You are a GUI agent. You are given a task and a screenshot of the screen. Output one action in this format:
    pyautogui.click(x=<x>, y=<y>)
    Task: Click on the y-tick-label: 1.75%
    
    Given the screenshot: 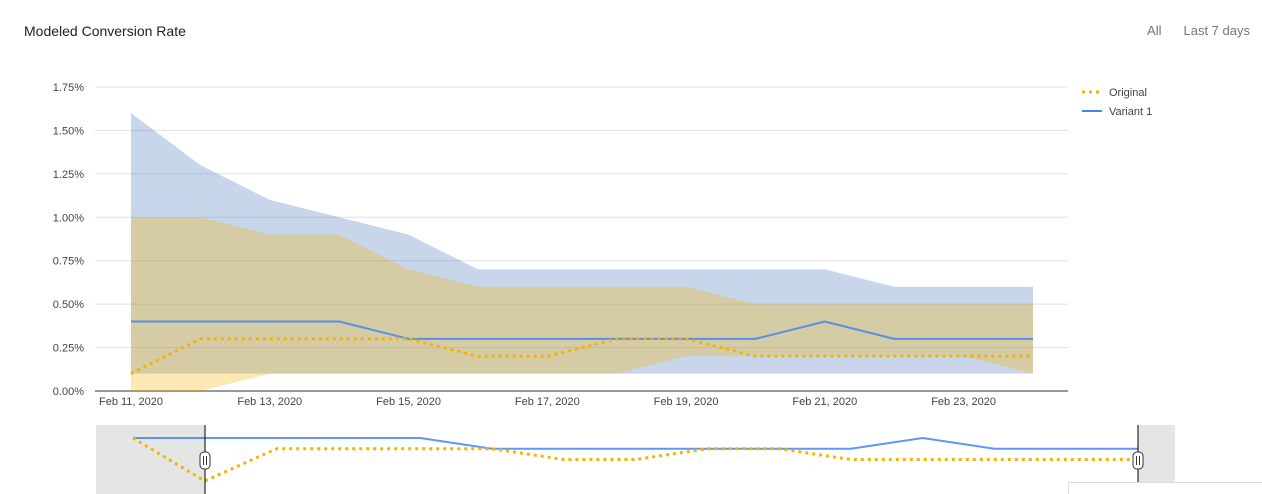 What is the action you would take?
    pyautogui.click(x=68, y=88)
    